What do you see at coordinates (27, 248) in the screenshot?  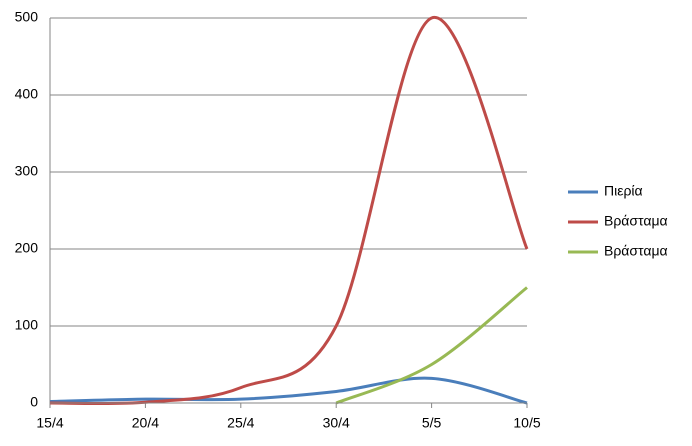 I see `y-tick-label: 200` at bounding box center [27, 248].